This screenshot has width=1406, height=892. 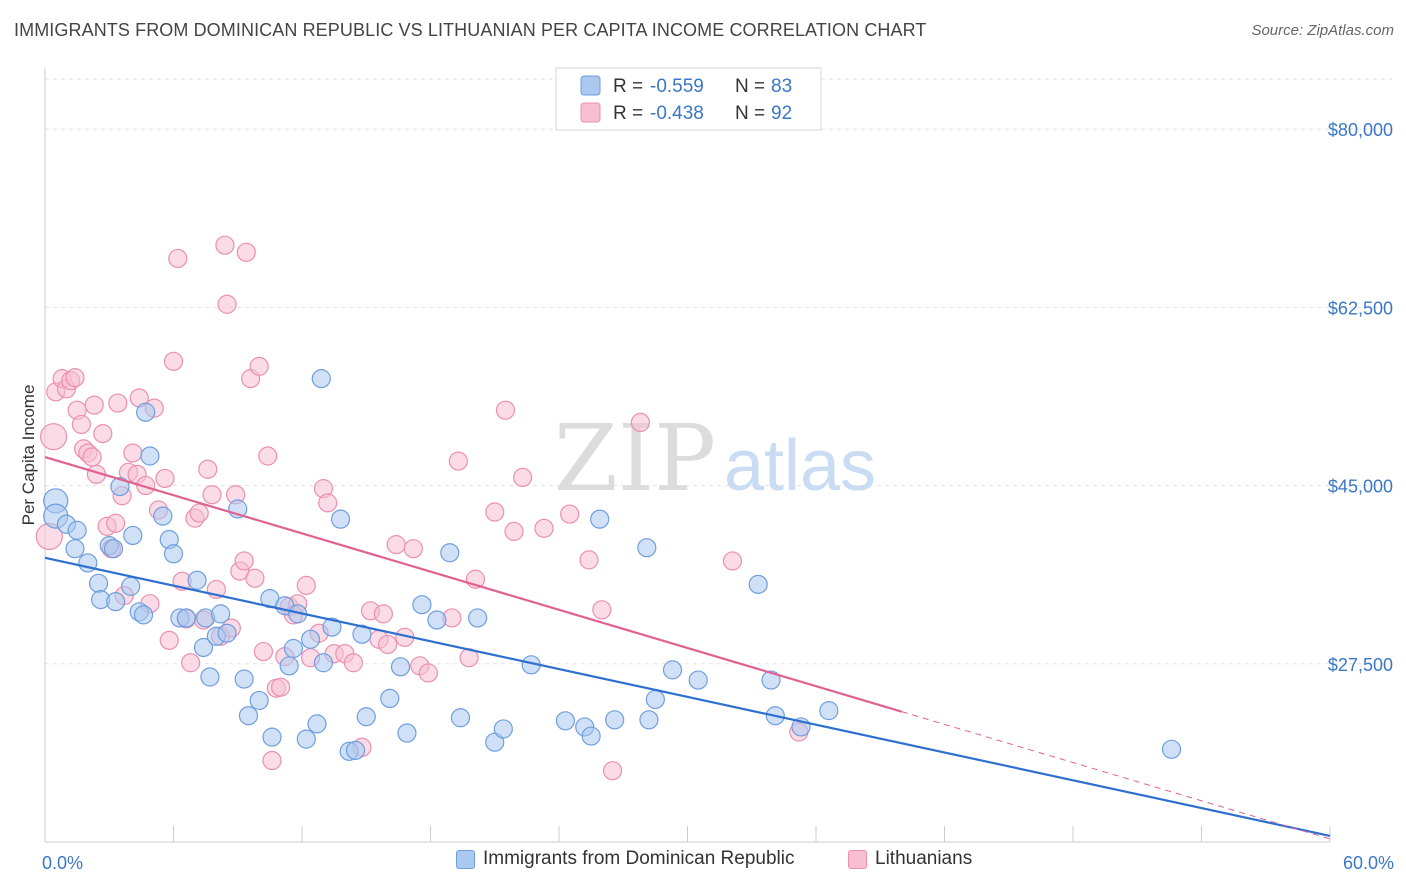 I want to click on legend-r-value-2: -0.438, so click(x=677, y=113).